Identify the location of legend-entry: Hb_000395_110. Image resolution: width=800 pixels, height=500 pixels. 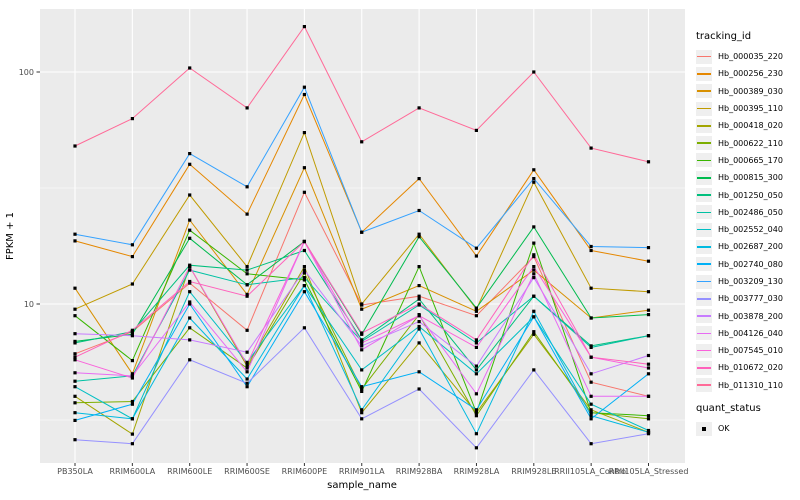
(747, 108).